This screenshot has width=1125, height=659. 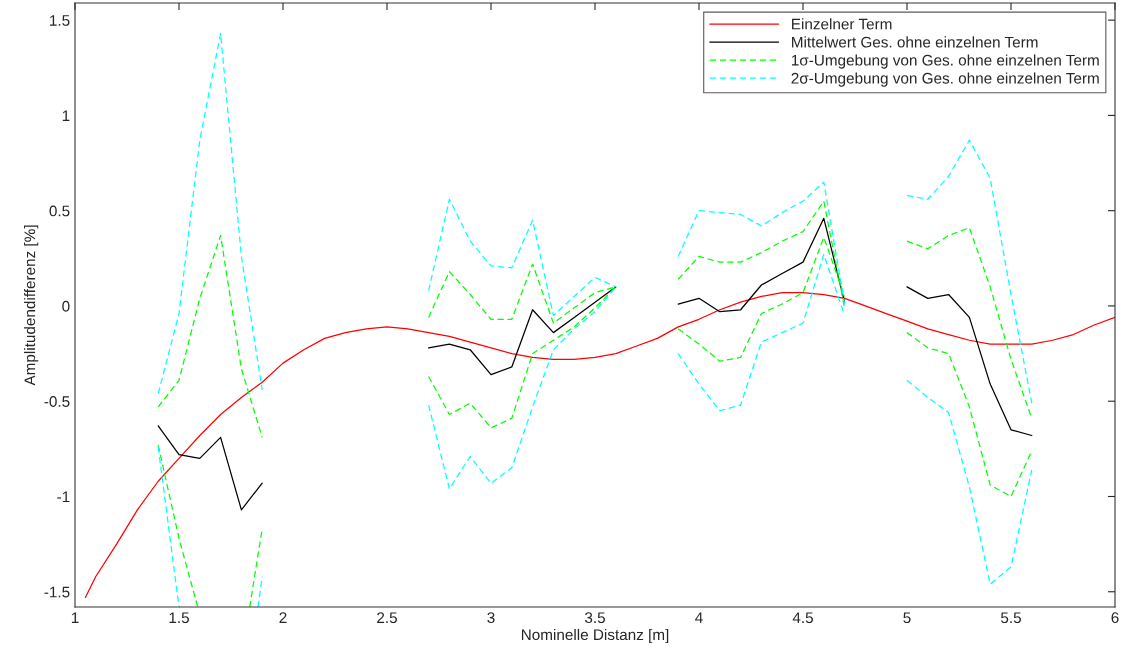 I want to click on legend-label: 2σ-Umgebung von Ges. ohne einzelnen Term, so click(x=945, y=79).